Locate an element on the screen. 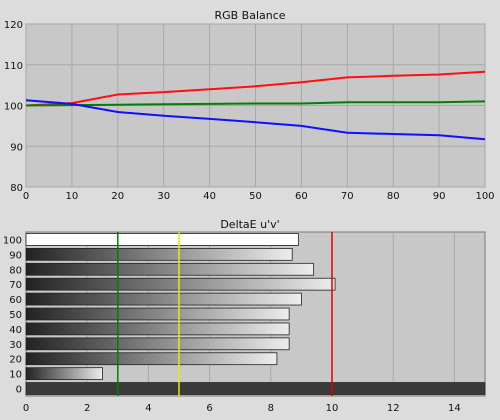 Image resolution: width=500 pixels, height=420 pixels. deltae-x-tick-label: 6 is located at coordinates (209, 408).